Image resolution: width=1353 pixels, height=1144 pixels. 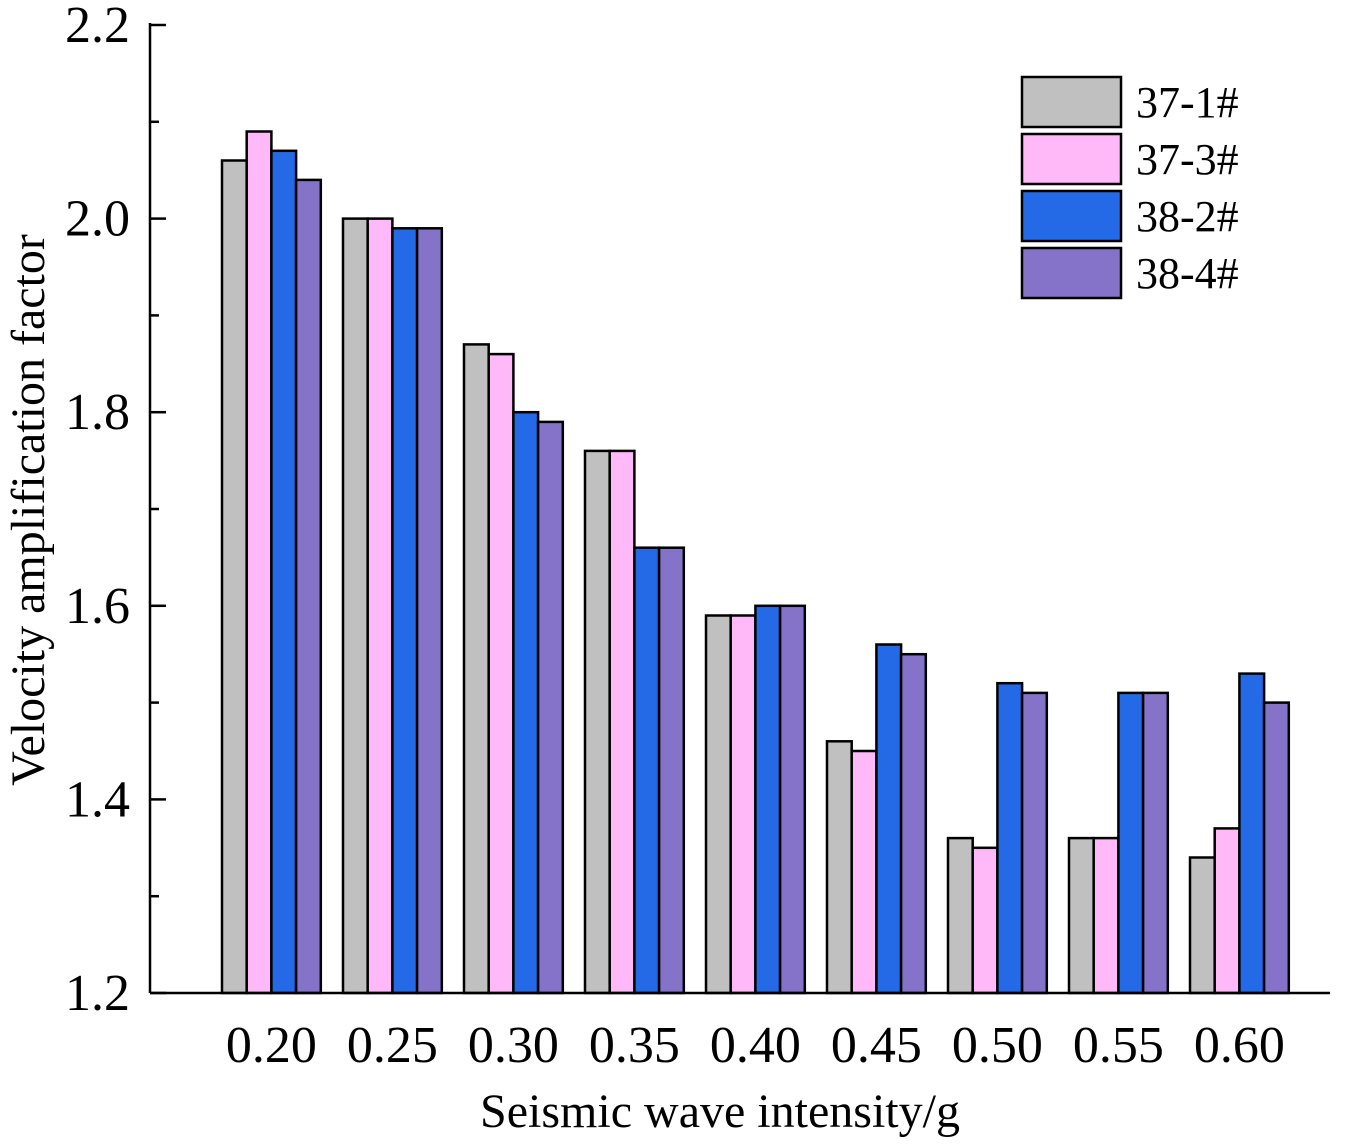 I want to click on bar-37-1-0.30, so click(x=476, y=669).